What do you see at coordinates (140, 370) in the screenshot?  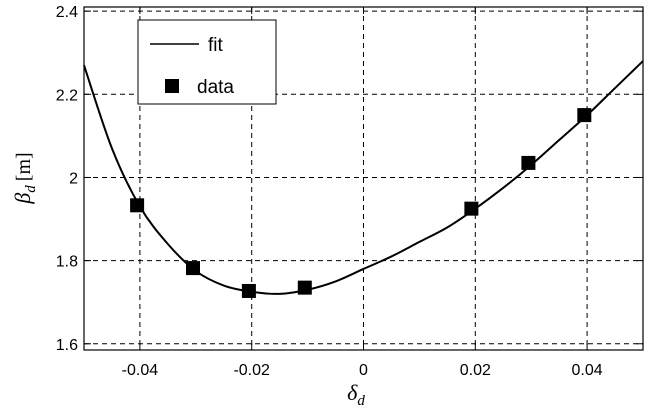 I see `x-tick-label: -0.04` at bounding box center [140, 370].